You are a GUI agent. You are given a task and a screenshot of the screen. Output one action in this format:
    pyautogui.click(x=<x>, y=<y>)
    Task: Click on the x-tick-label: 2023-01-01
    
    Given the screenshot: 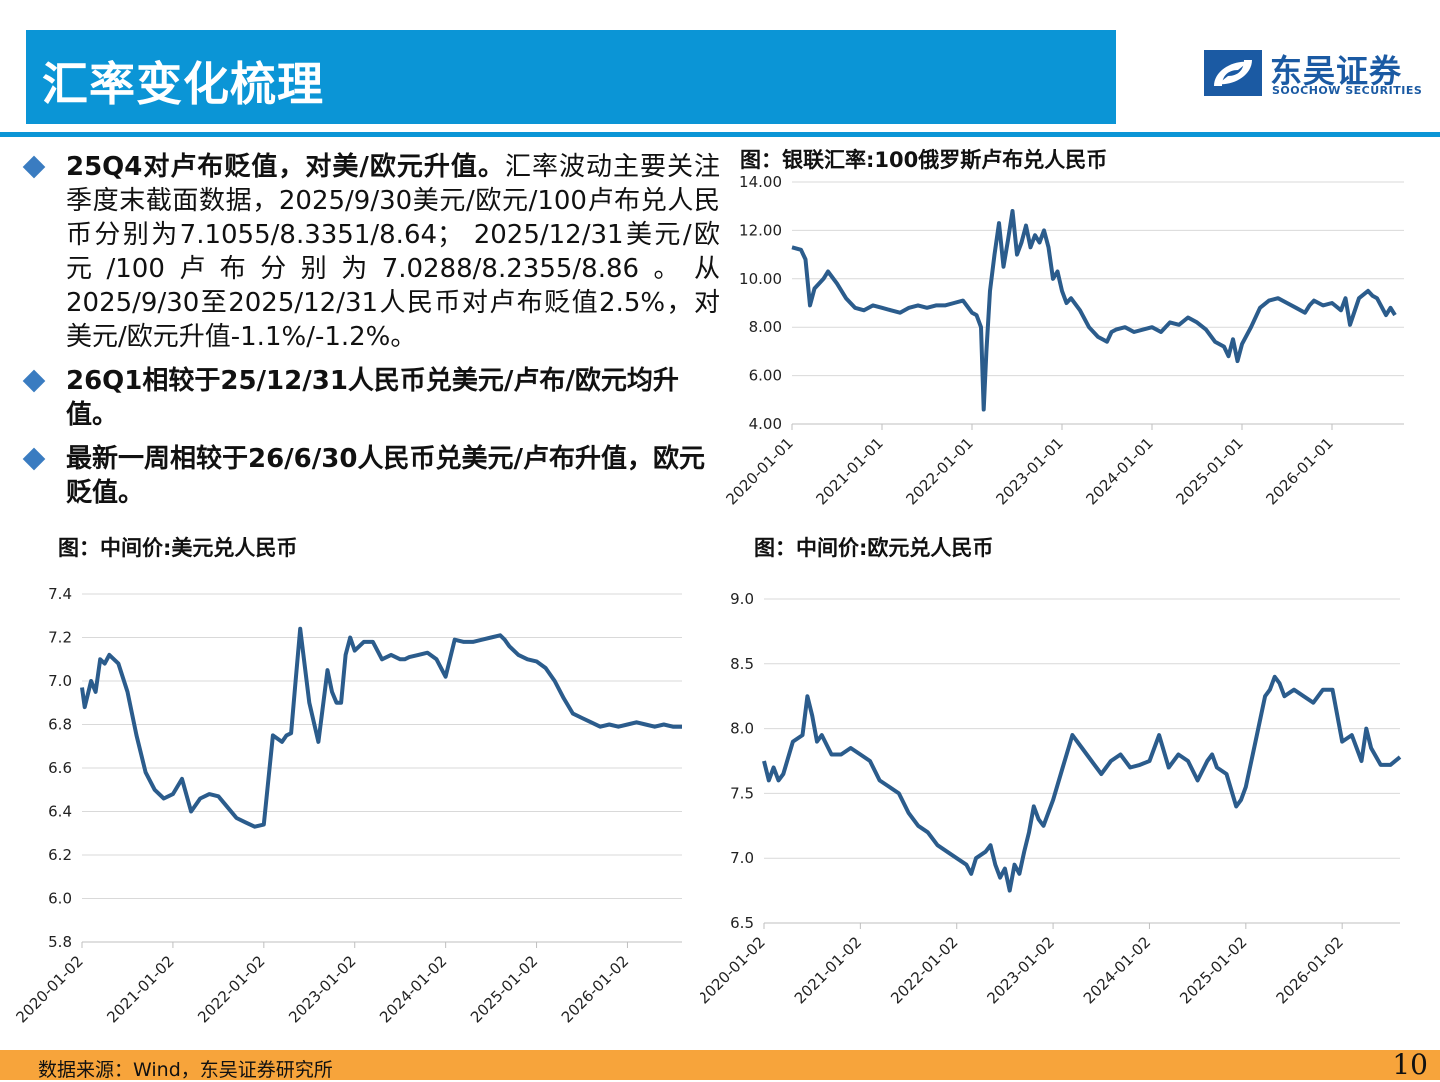 What is the action you would take?
    pyautogui.click(x=1029, y=471)
    